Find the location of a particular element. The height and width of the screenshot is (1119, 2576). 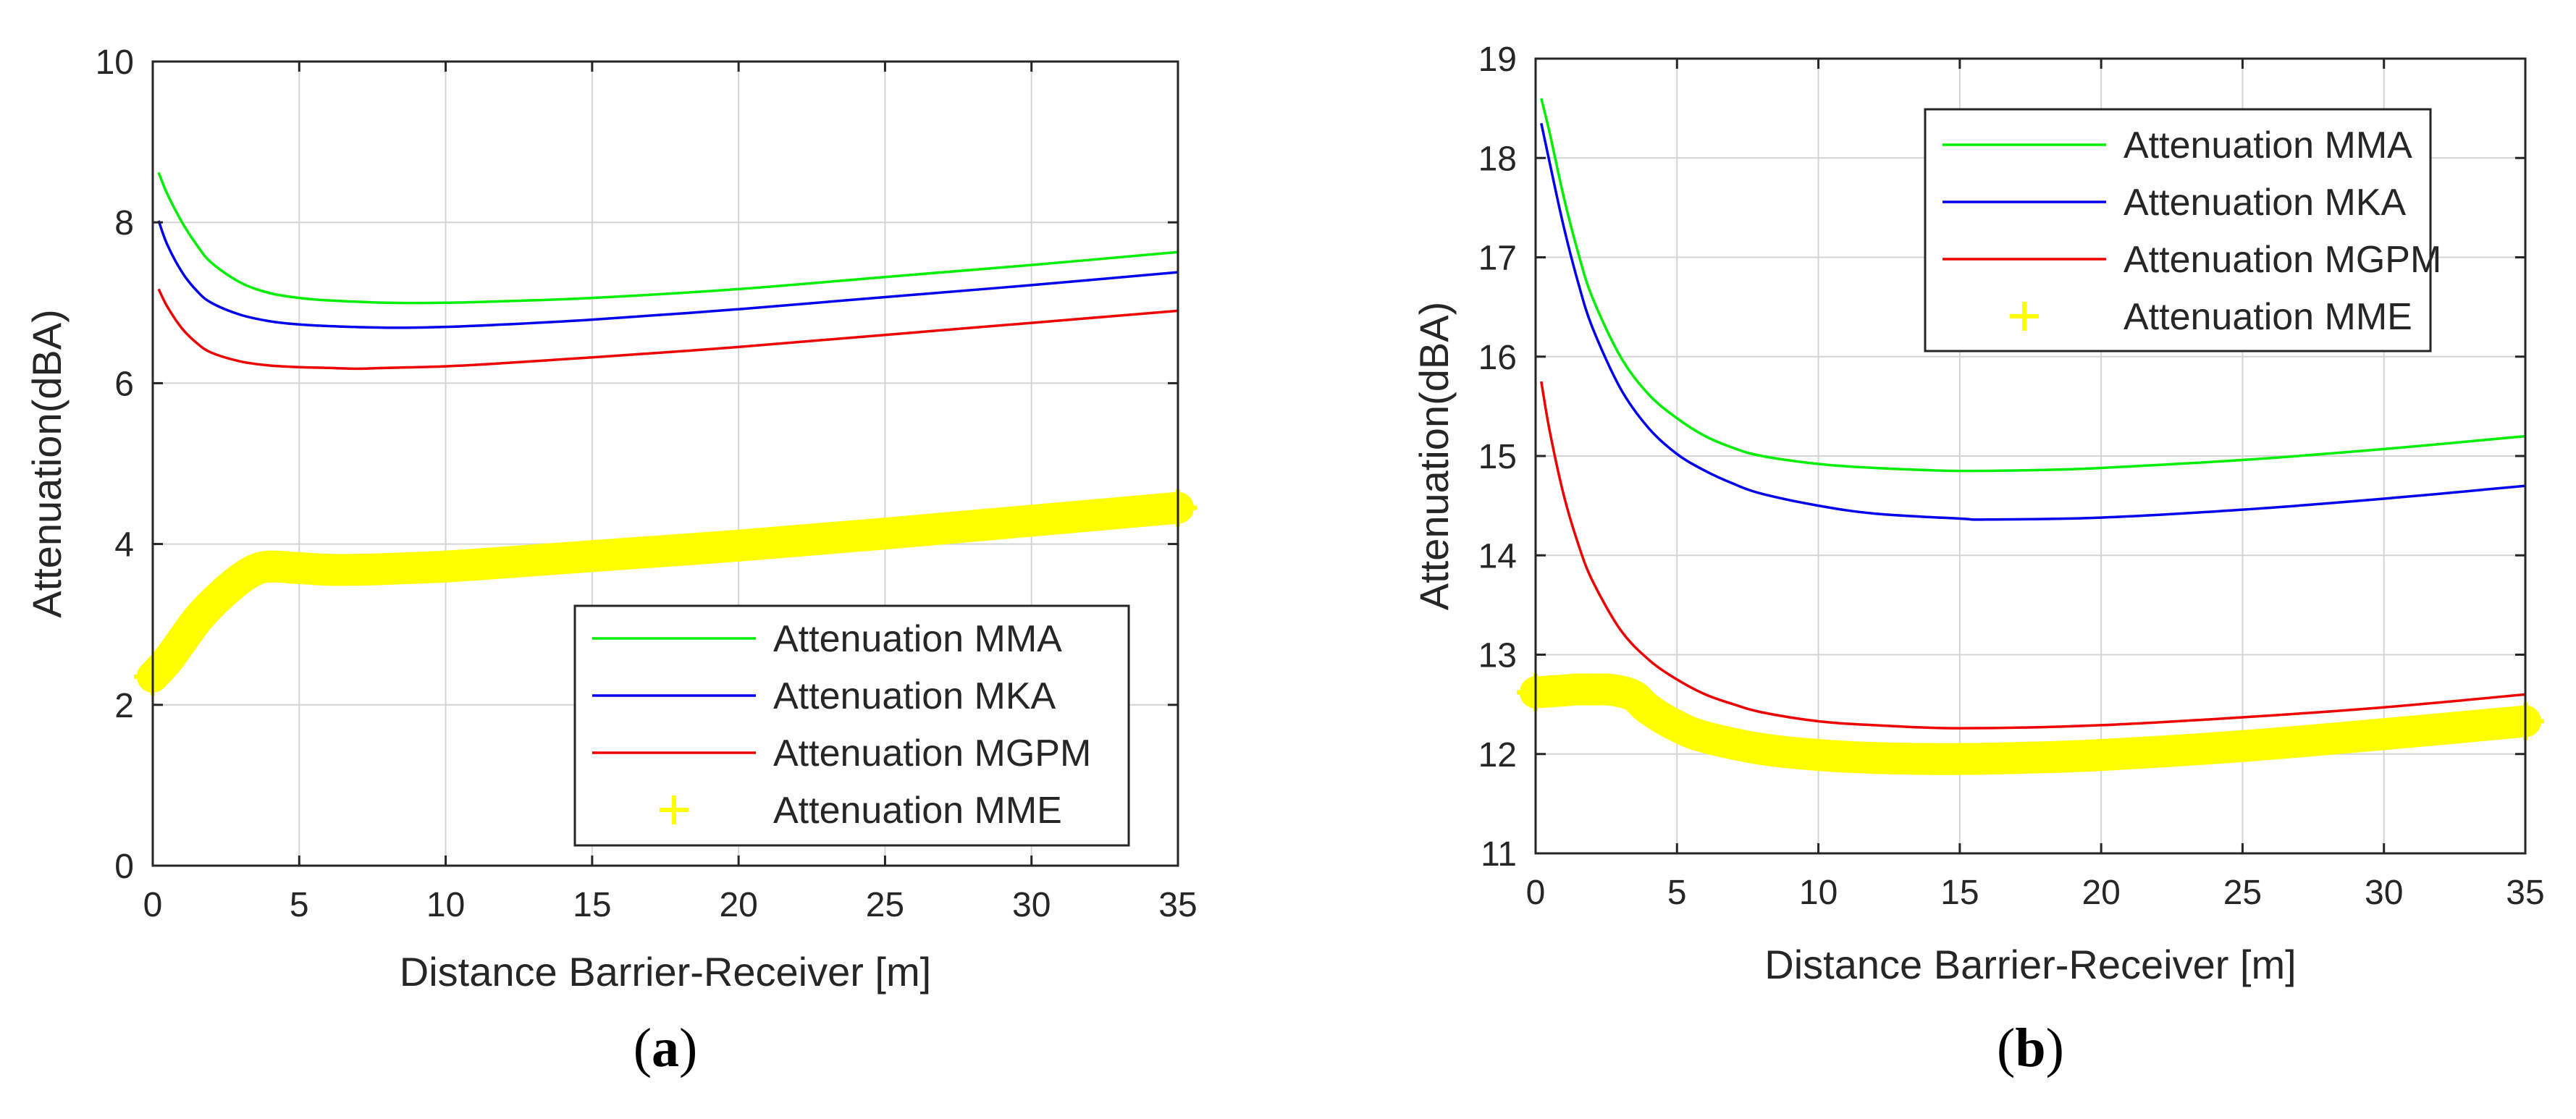

y-tick-label: 0 is located at coordinates (124, 867).